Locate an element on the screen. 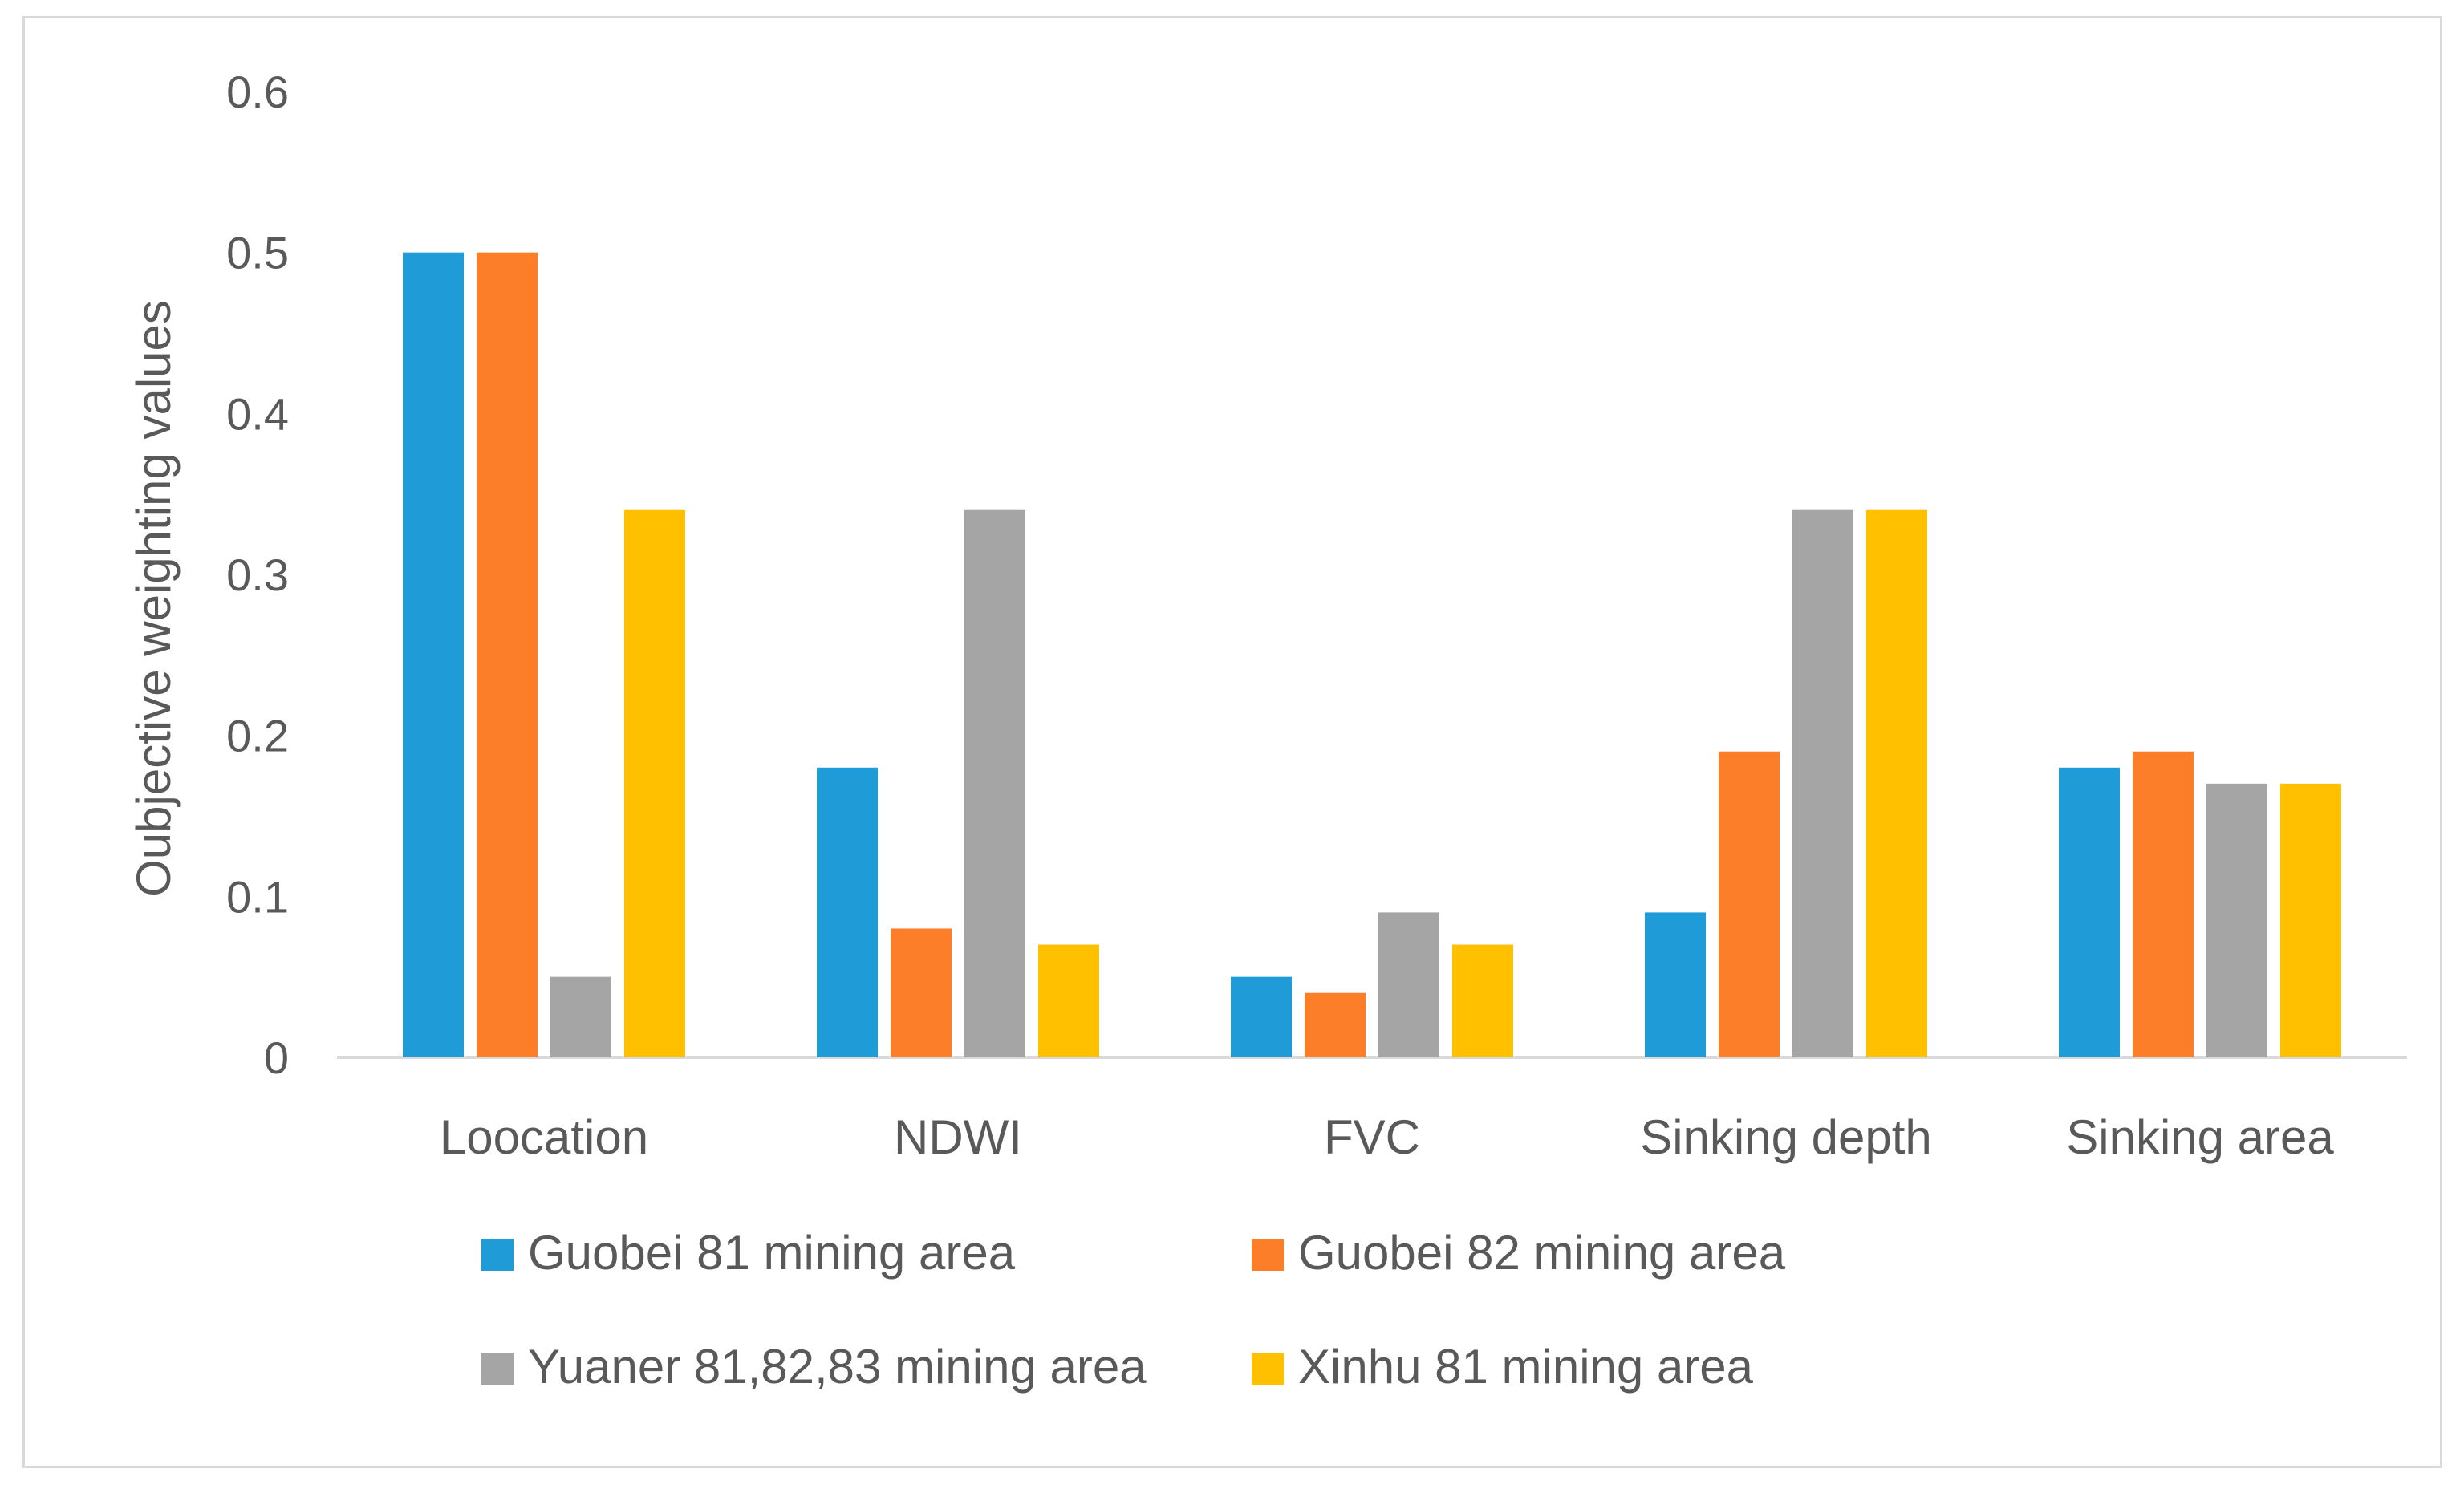  y-tick-label: 0.5 is located at coordinates (257, 253).